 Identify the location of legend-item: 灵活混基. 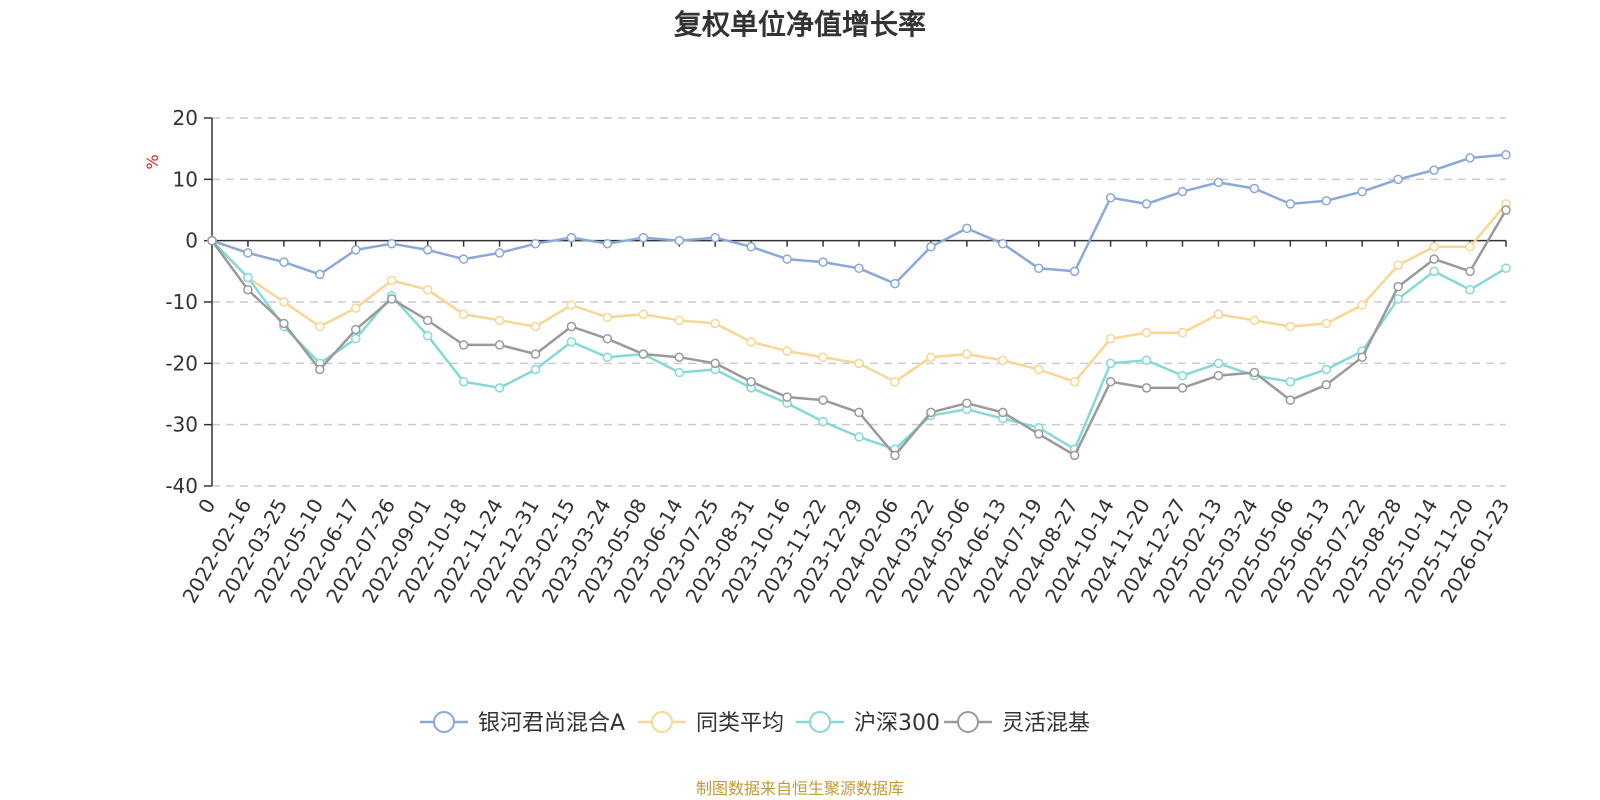
(1017, 723).